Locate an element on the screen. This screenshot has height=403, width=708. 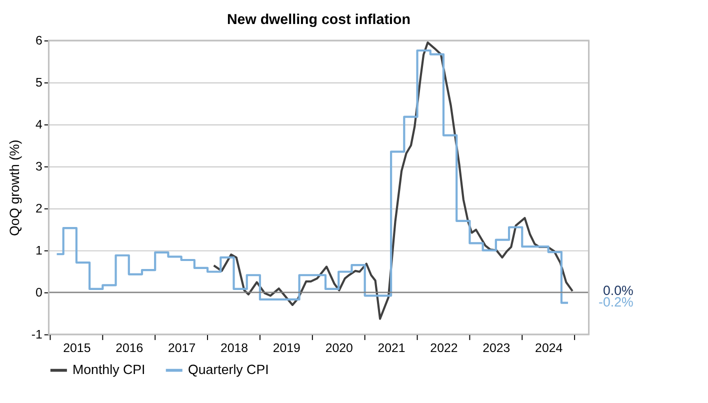
y-tick-label: -1 is located at coordinates (37, 335).